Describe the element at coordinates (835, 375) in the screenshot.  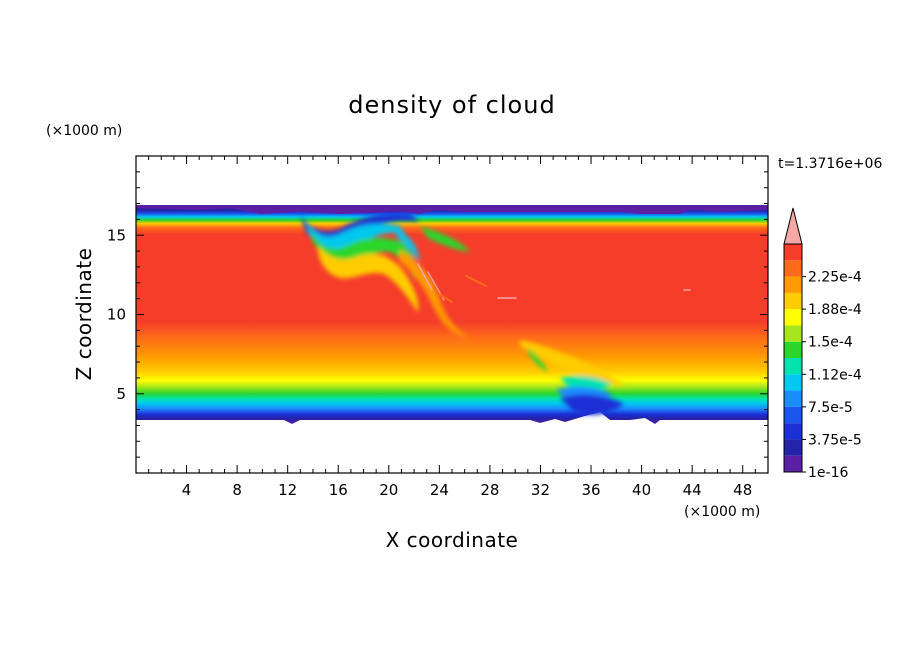
I see `colorbar-label: 1.12e-4` at that location.